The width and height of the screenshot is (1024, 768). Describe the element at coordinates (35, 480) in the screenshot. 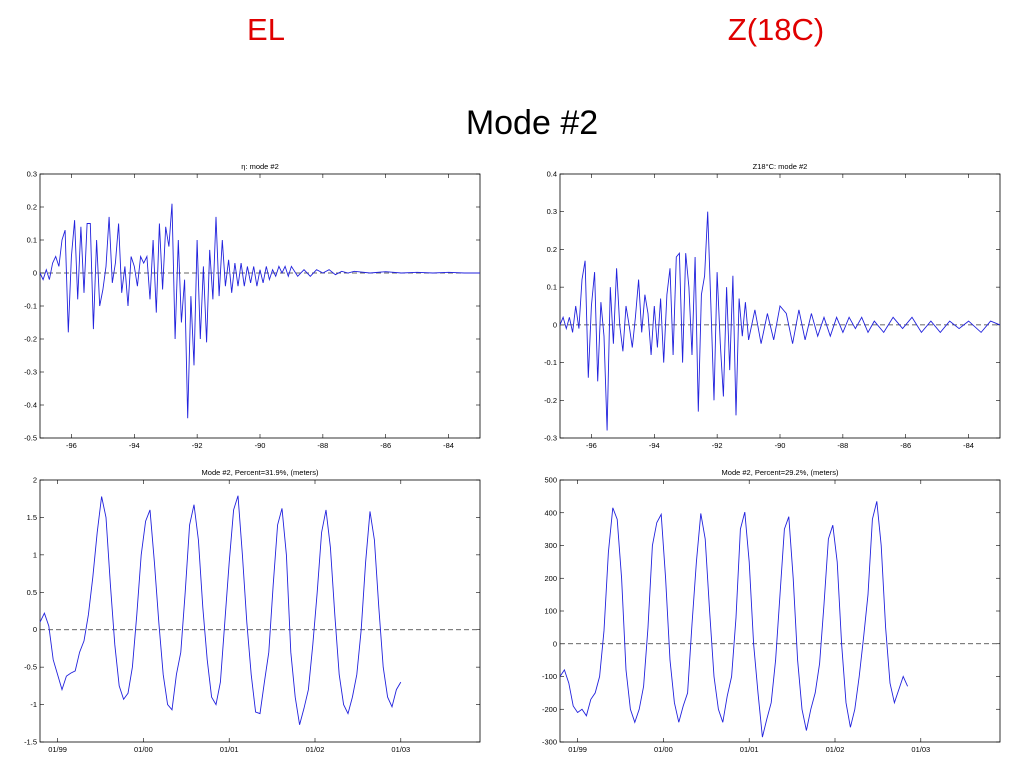

I see `y-tick-label: 2` at that location.